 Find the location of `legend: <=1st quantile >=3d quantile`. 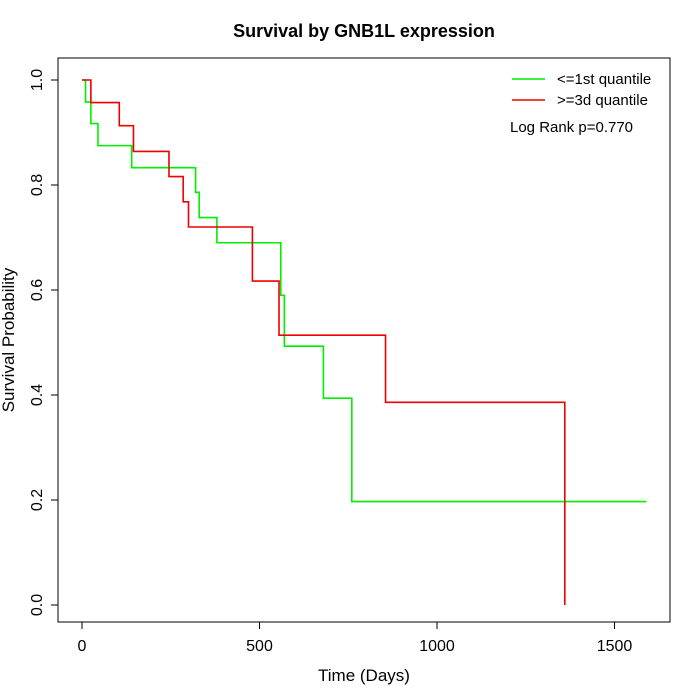

legend: <=1st quantile >=3d quantile is located at coordinates (581, 90).